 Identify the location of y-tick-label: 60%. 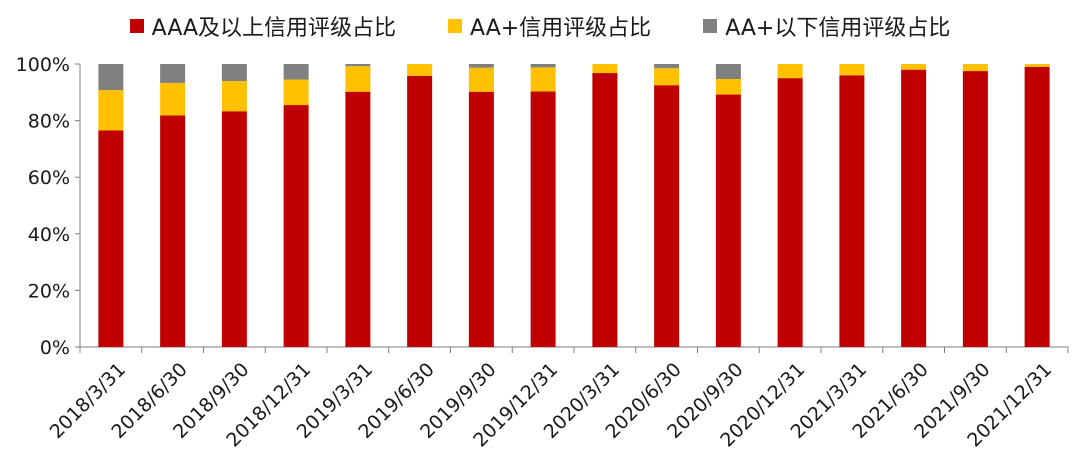
(49, 178).